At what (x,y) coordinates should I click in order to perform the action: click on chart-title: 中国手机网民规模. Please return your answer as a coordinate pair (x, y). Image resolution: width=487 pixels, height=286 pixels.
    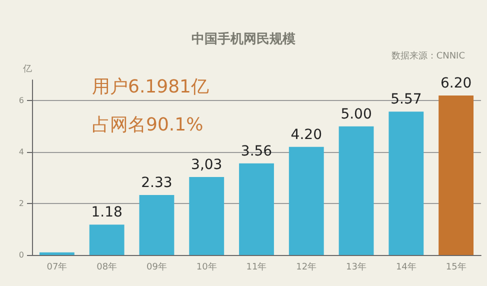
    Looking at the image, I should click on (244, 39).